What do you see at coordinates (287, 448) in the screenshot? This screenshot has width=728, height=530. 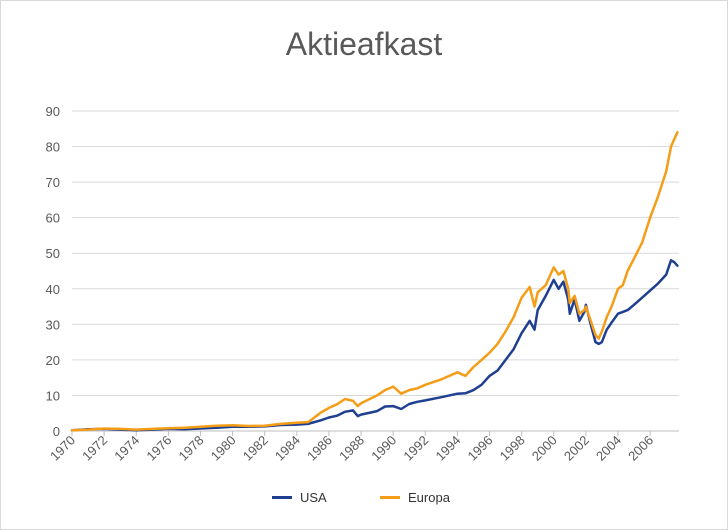 I see `x-tick-label: 1984` at bounding box center [287, 448].